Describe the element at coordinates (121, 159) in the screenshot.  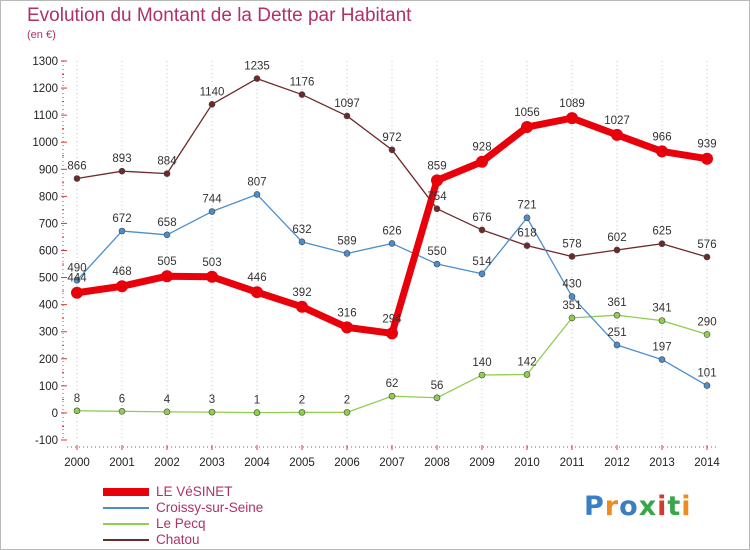
I see `data-label: 893` at that location.